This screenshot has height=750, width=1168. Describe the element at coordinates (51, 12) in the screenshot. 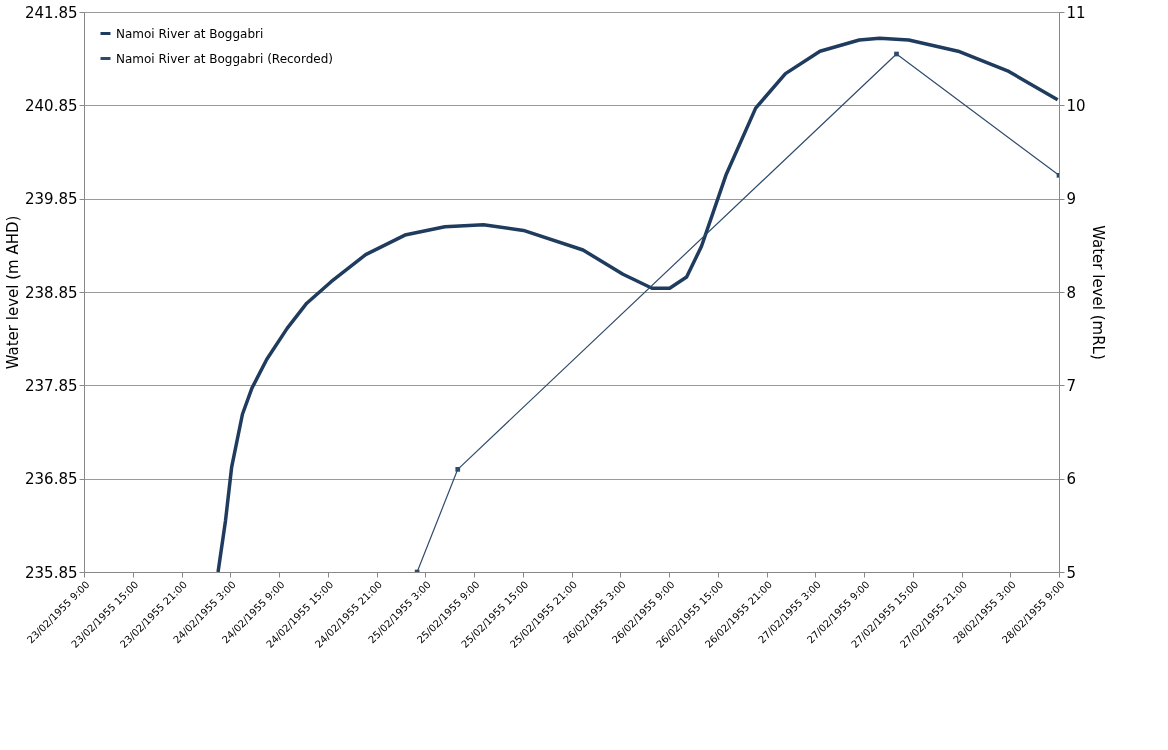

I see `y-tick-label: 241.85` at that location.